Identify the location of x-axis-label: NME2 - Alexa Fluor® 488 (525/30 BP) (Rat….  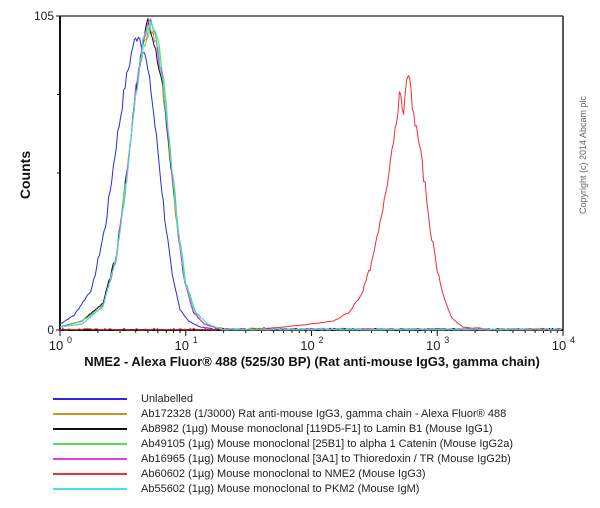
(312, 361).